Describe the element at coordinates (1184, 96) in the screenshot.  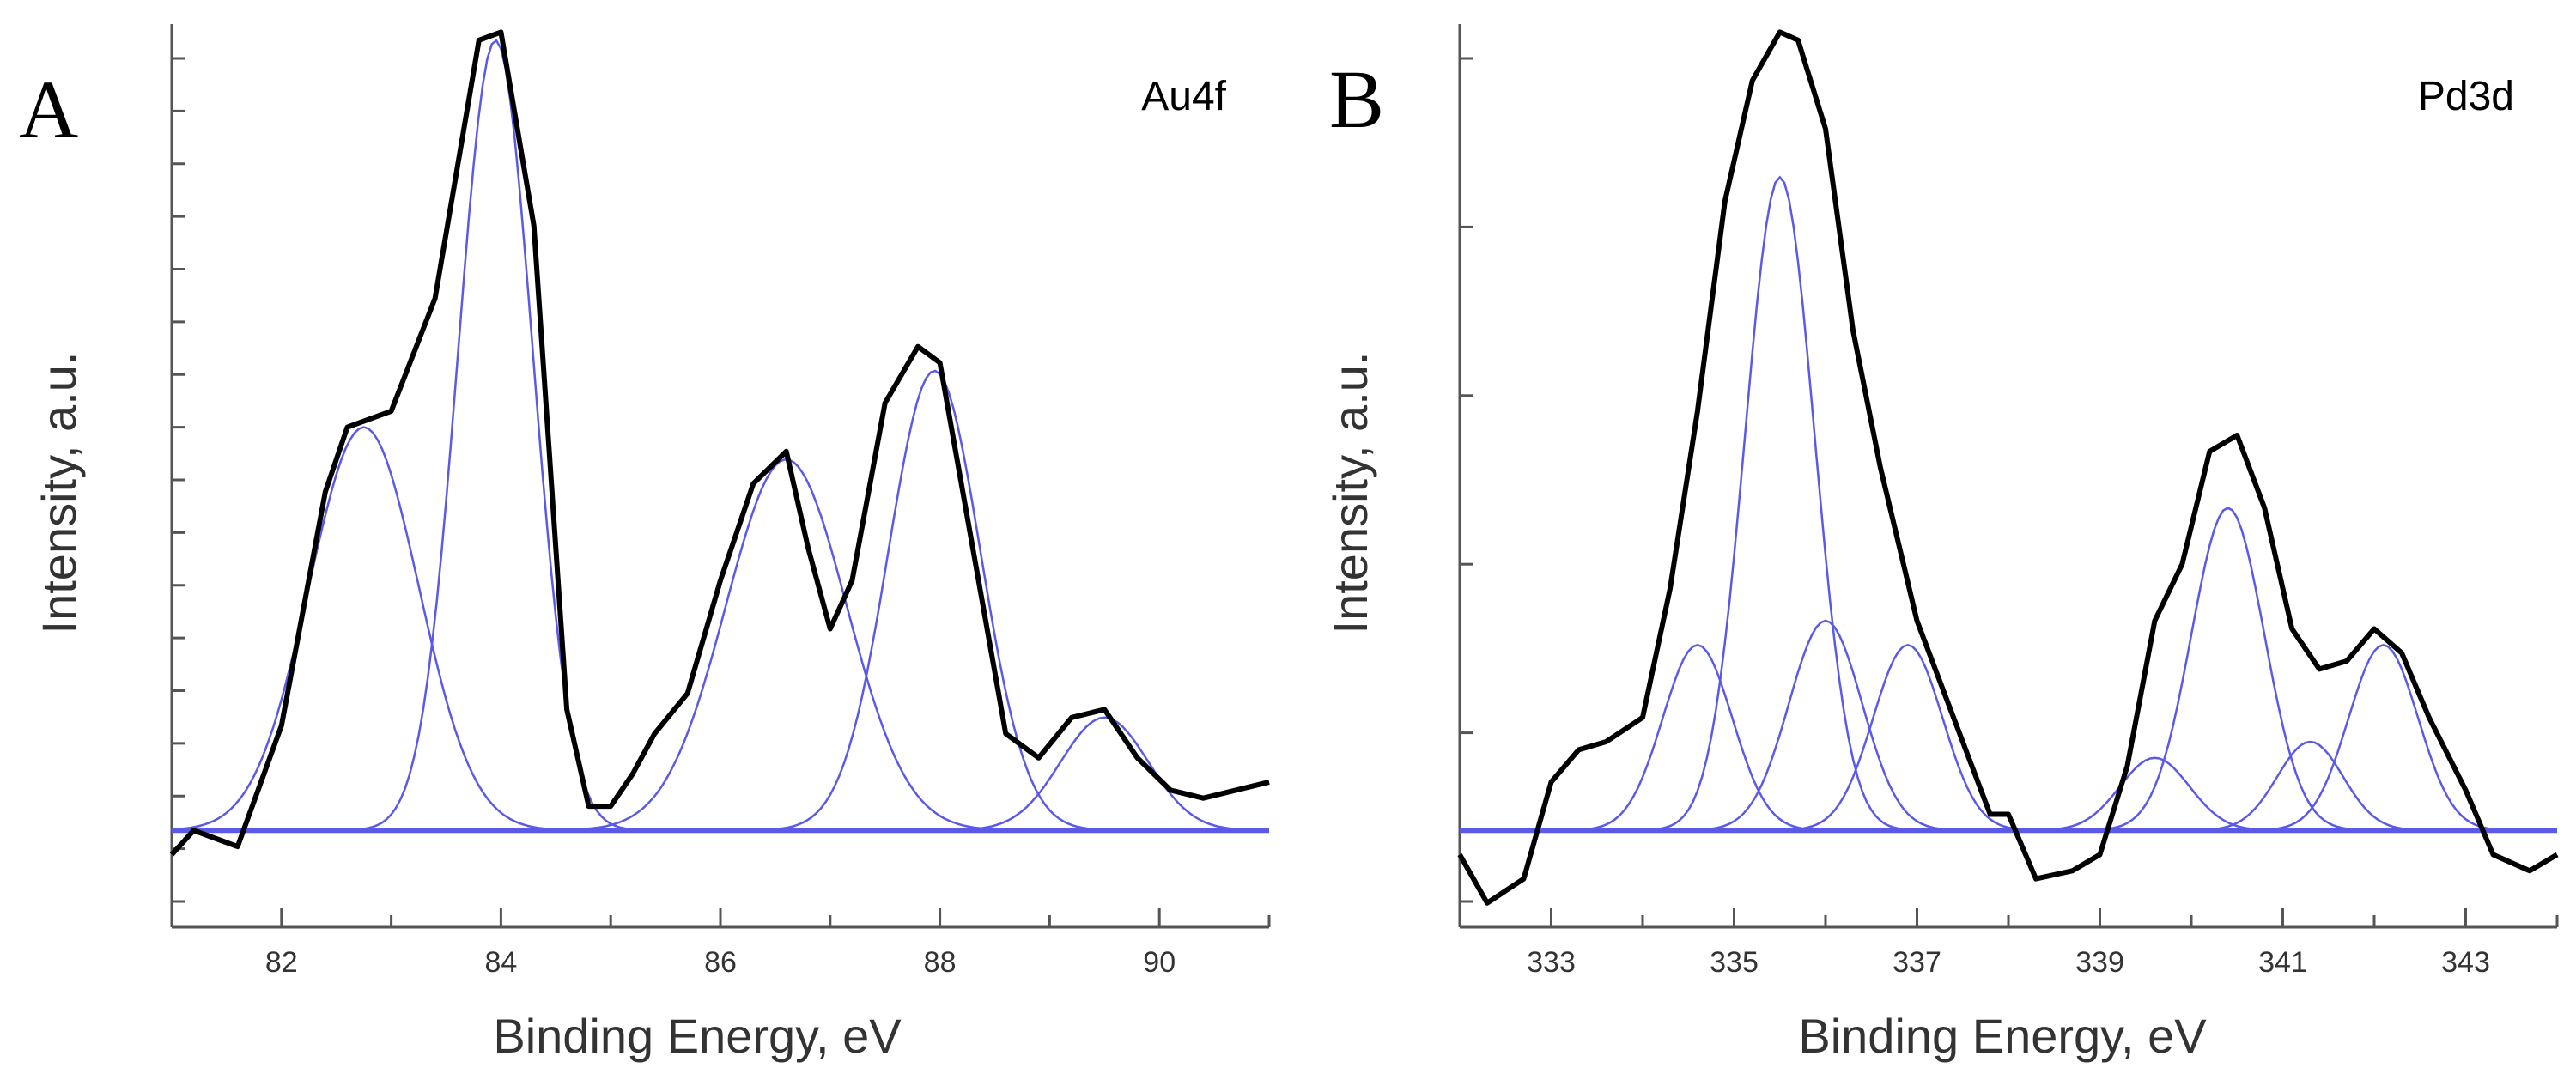
I see `peak-label: Au4f` at that location.